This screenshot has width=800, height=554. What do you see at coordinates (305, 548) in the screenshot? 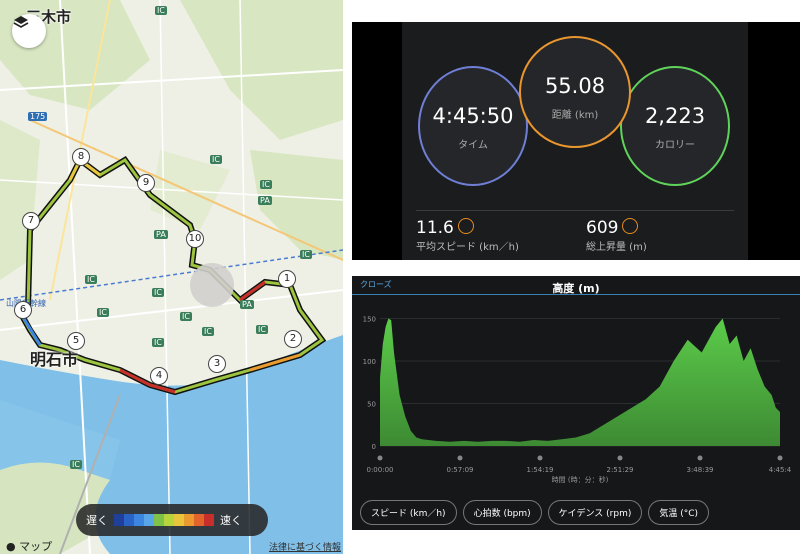
I see `legal-link: 法律に基づく情報` at bounding box center [305, 548].